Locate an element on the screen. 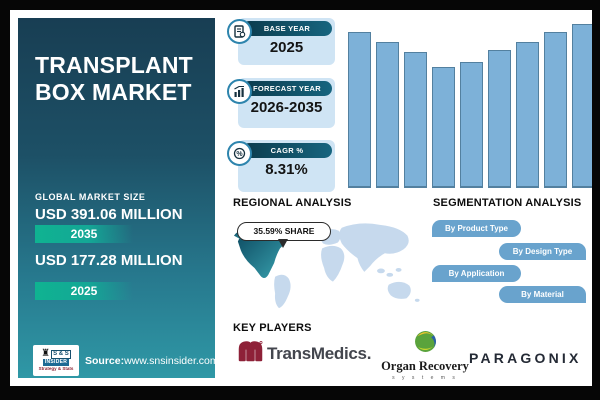  map-region-australia is located at coordinates (399, 290).